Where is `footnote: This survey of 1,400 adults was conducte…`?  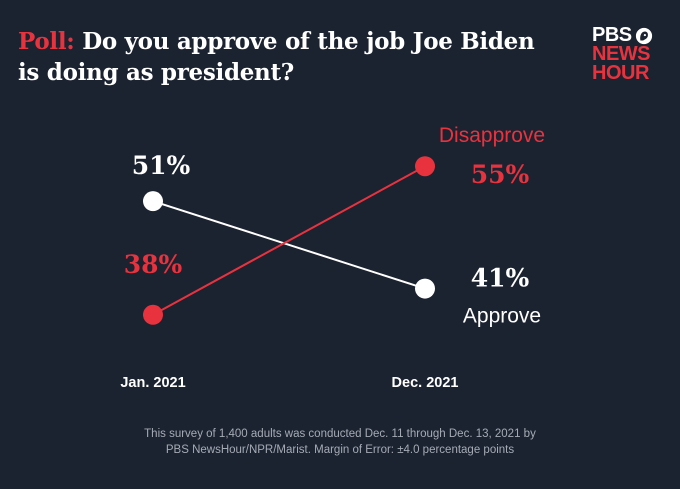 footnote: This survey of 1,400 adults was conducte… is located at coordinates (340, 442).